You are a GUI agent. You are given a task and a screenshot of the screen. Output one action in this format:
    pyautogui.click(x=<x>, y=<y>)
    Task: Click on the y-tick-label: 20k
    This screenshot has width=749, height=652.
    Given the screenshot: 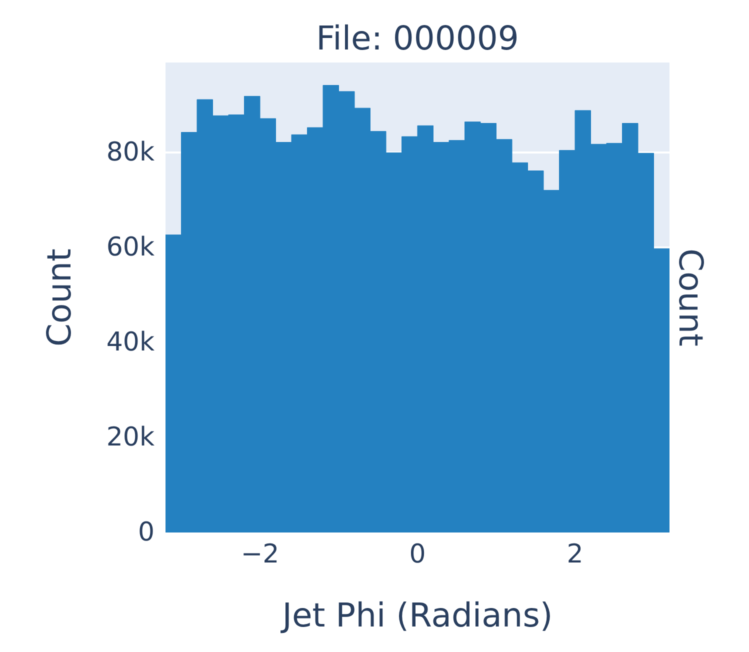 What is the action you would take?
    pyautogui.click(x=130, y=437)
    